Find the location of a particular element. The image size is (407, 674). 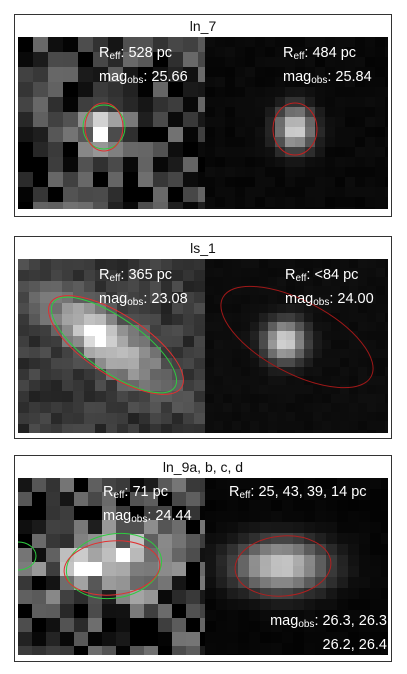

label-line: Reff: <84 pc is located at coordinates (329, 277).